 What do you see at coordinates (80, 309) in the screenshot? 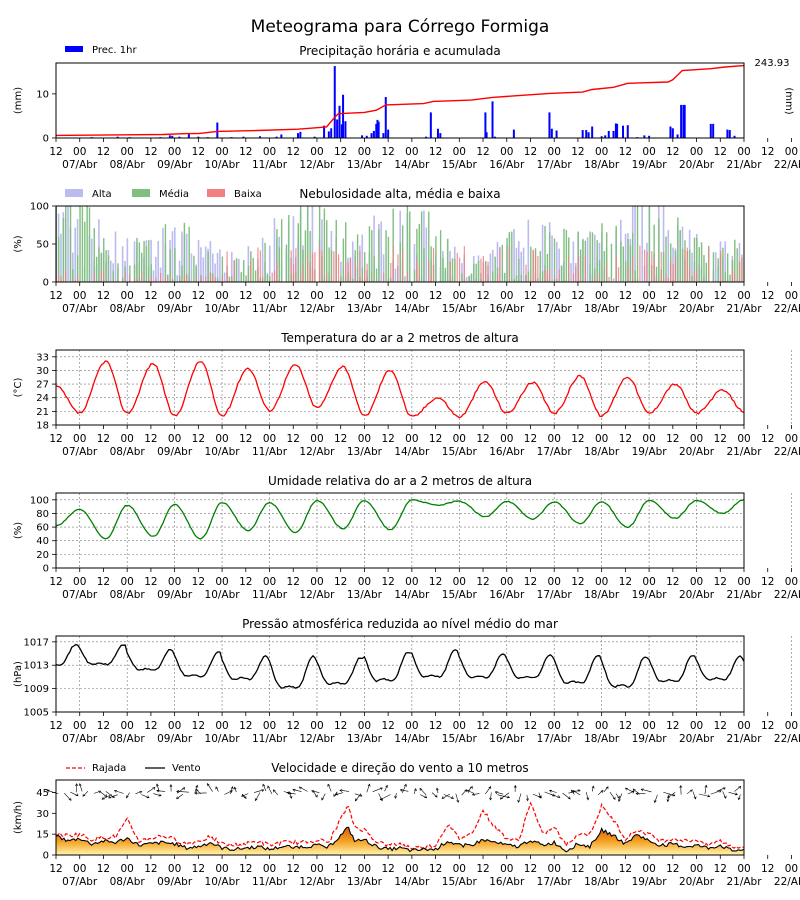
I see `day-label: 07/Abr` at bounding box center [80, 309].